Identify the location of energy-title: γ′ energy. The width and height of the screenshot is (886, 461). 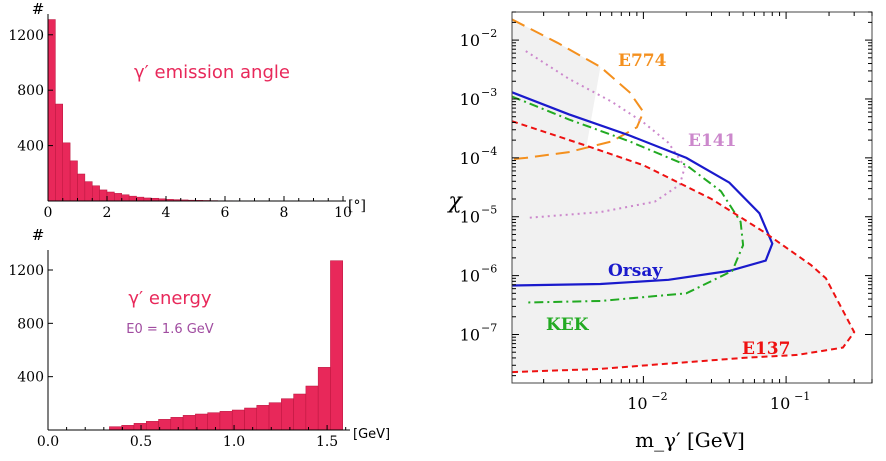
(170, 298).